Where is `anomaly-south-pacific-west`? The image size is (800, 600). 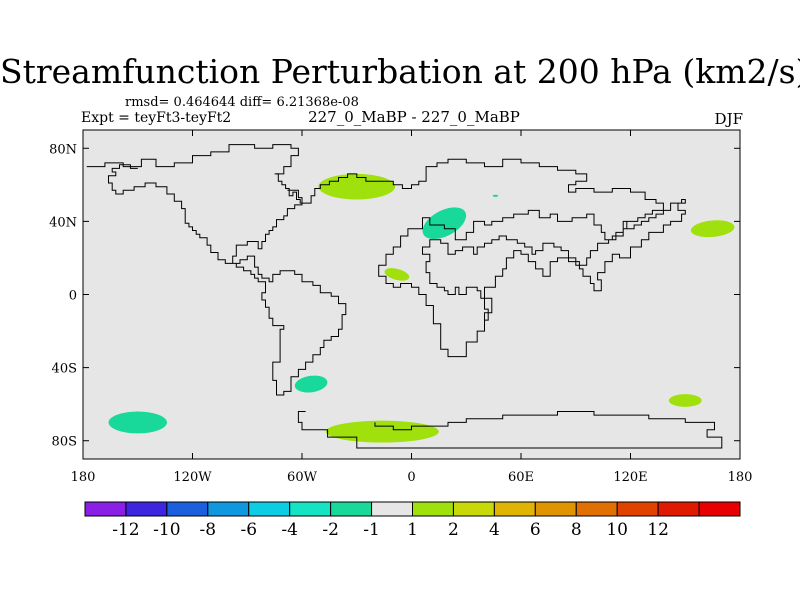
anomaly-south-pacific-west is located at coordinates (137, 422).